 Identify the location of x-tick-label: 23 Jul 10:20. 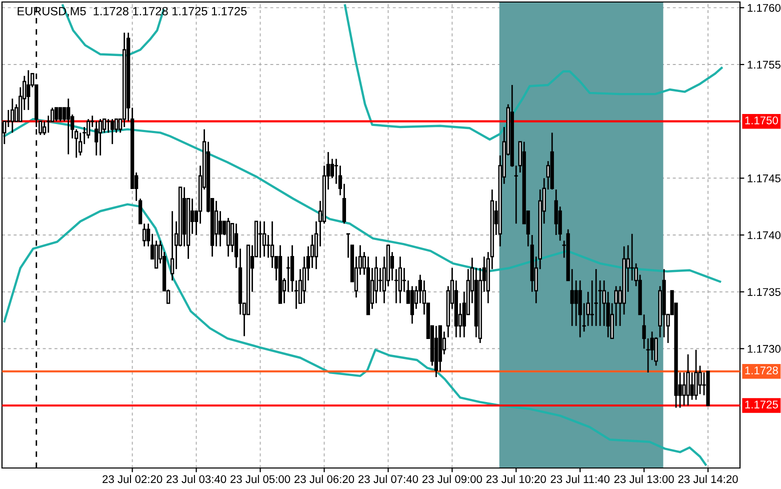
(516, 479).